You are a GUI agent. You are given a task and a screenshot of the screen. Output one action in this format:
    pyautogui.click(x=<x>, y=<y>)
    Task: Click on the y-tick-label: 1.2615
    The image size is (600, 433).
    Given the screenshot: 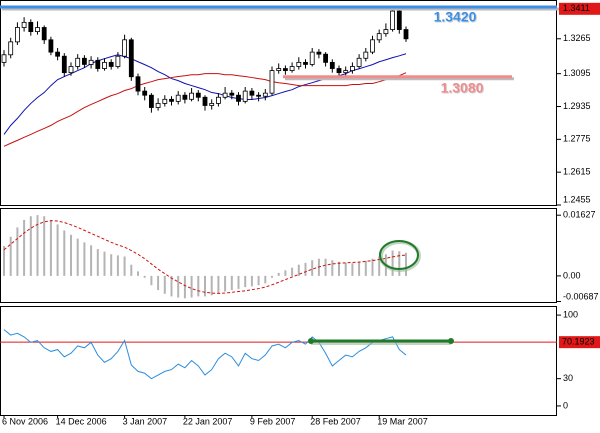 What is the action you would take?
    pyautogui.click(x=577, y=172)
    